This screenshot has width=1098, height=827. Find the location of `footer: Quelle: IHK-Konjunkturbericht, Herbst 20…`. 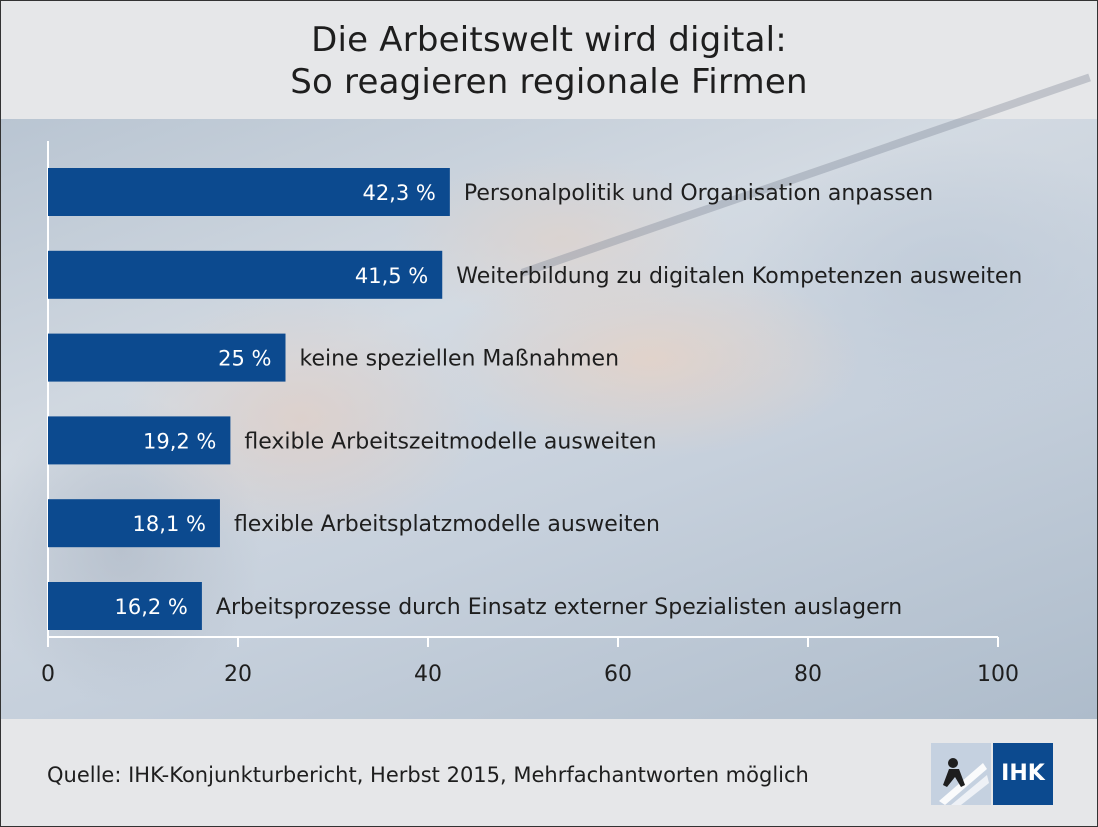

footer: Quelle: IHK-Konjunkturbericht, Herbst 20… is located at coordinates (549, 772).